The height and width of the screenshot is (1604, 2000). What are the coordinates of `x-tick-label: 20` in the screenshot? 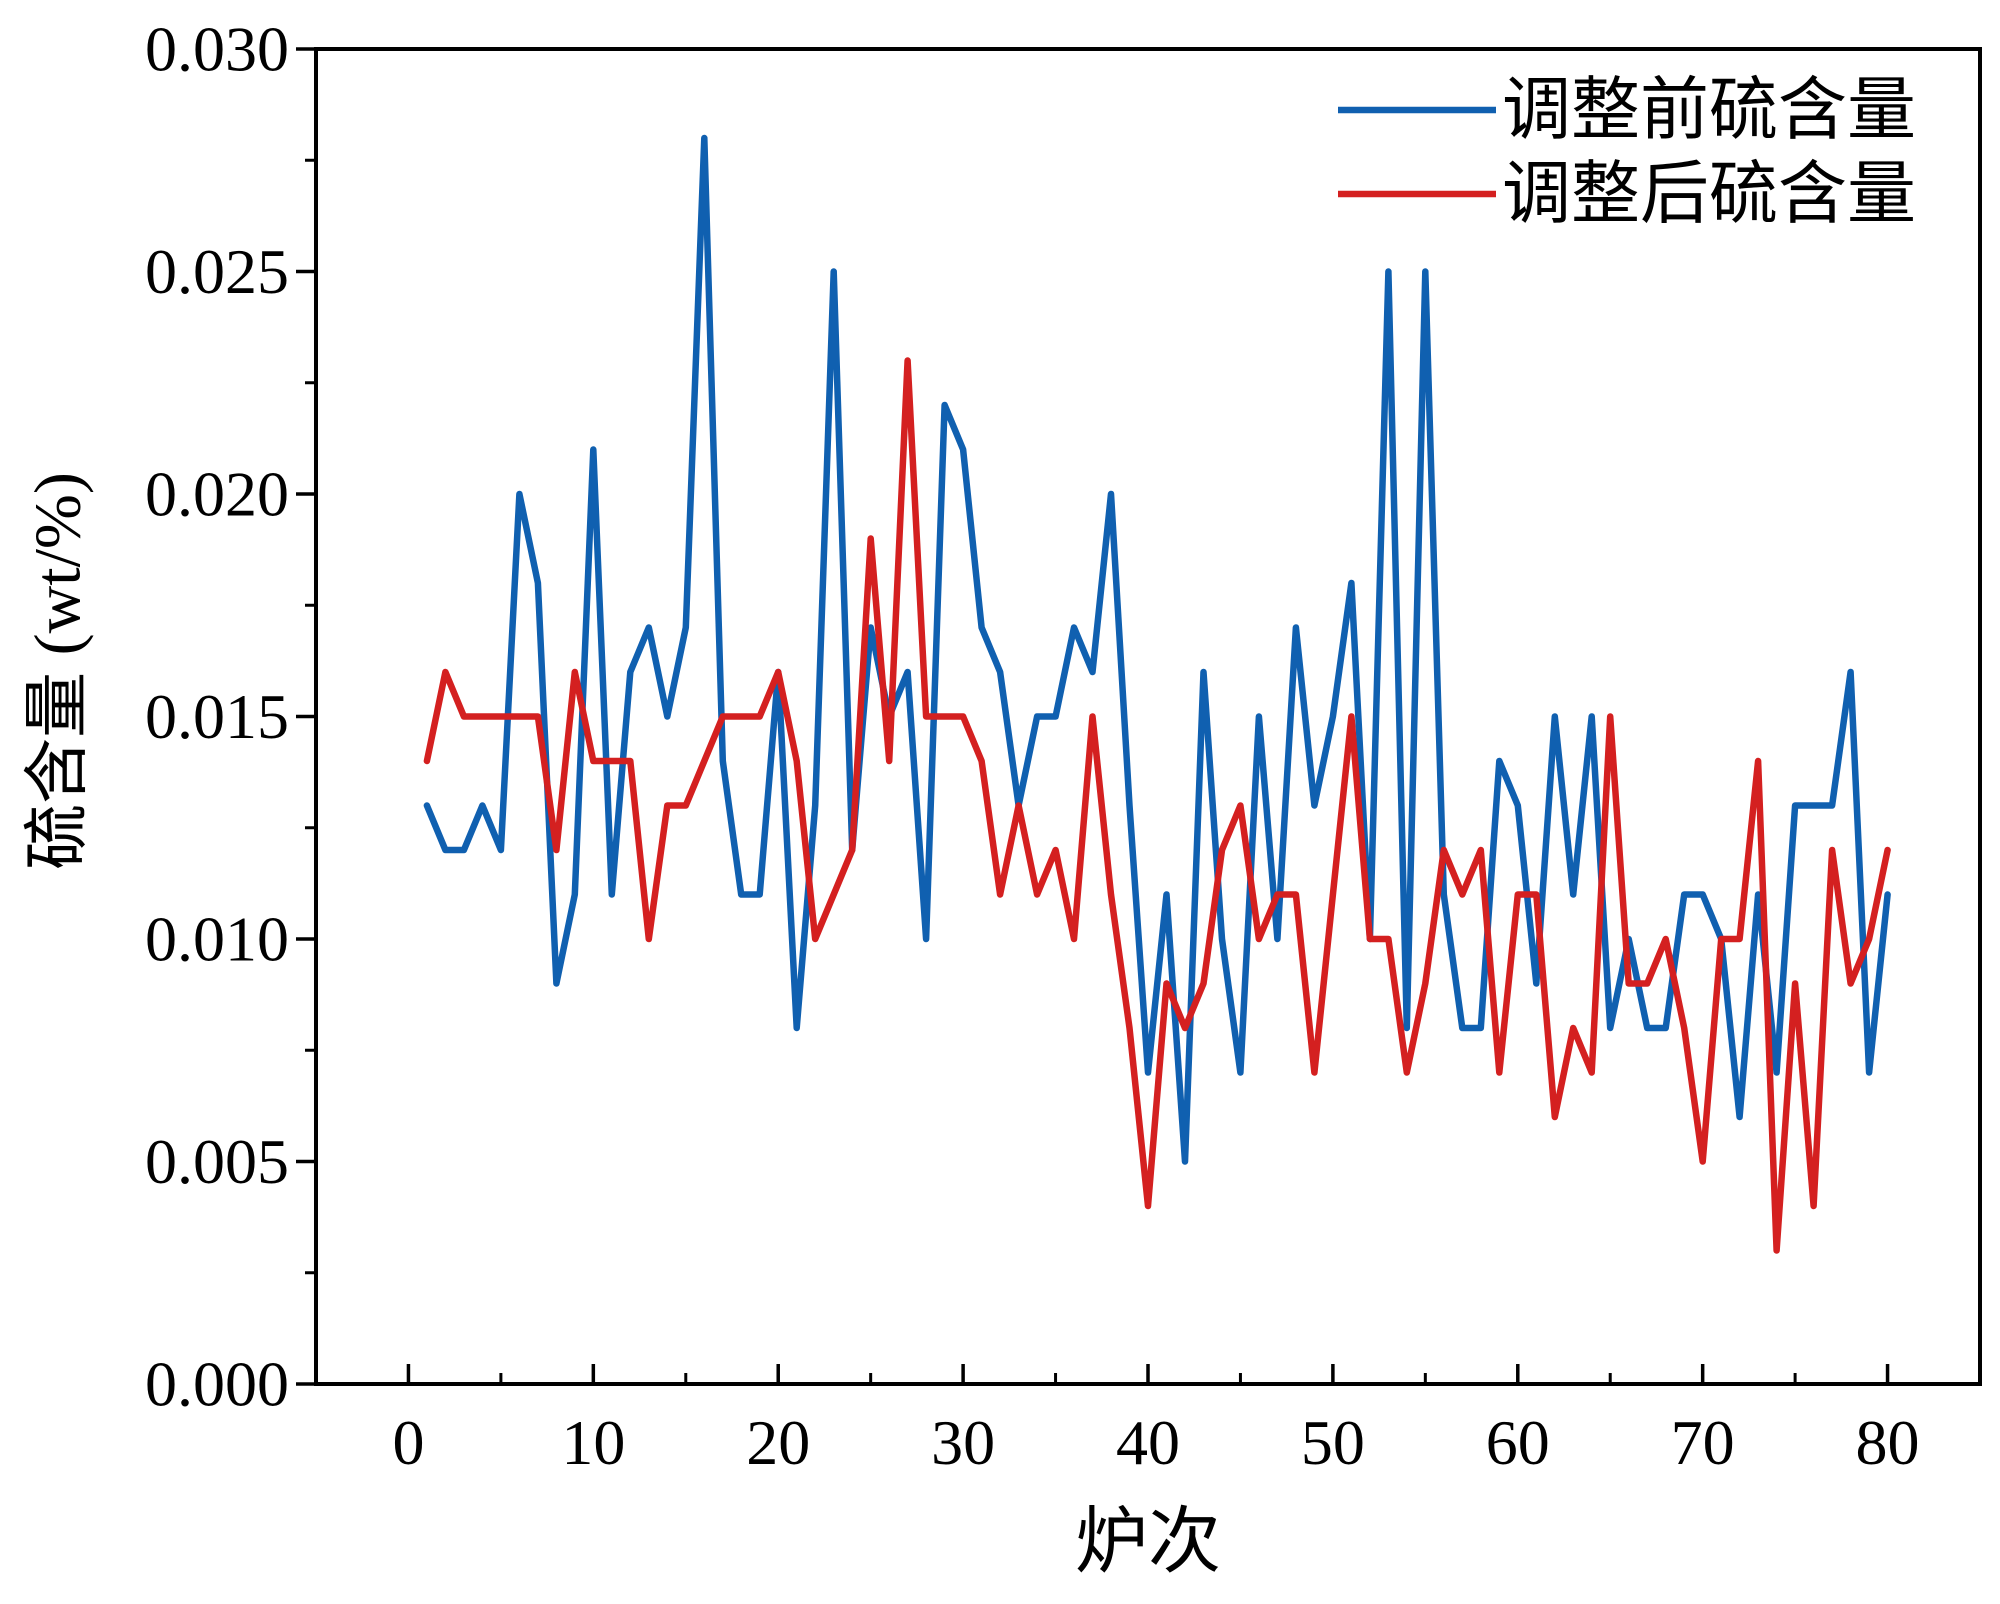 It's located at (778, 1442).